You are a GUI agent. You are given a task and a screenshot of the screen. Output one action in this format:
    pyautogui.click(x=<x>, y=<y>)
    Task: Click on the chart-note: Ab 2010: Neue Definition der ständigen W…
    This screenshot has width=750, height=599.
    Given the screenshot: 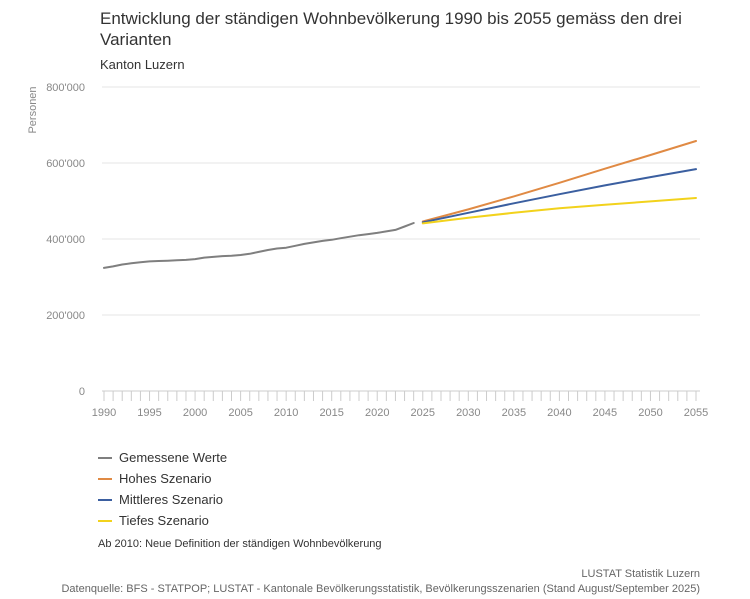 What is the action you would take?
    pyautogui.click(x=240, y=544)
    